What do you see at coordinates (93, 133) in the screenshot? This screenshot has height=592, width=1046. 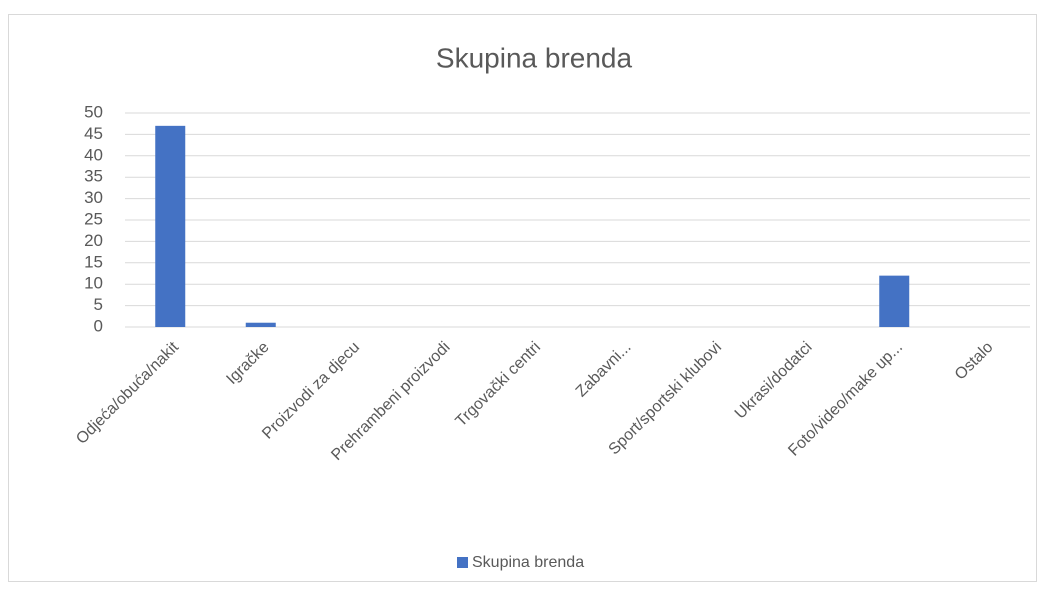 I see `y-tick-label: 45` at bounding box center [93, 133].